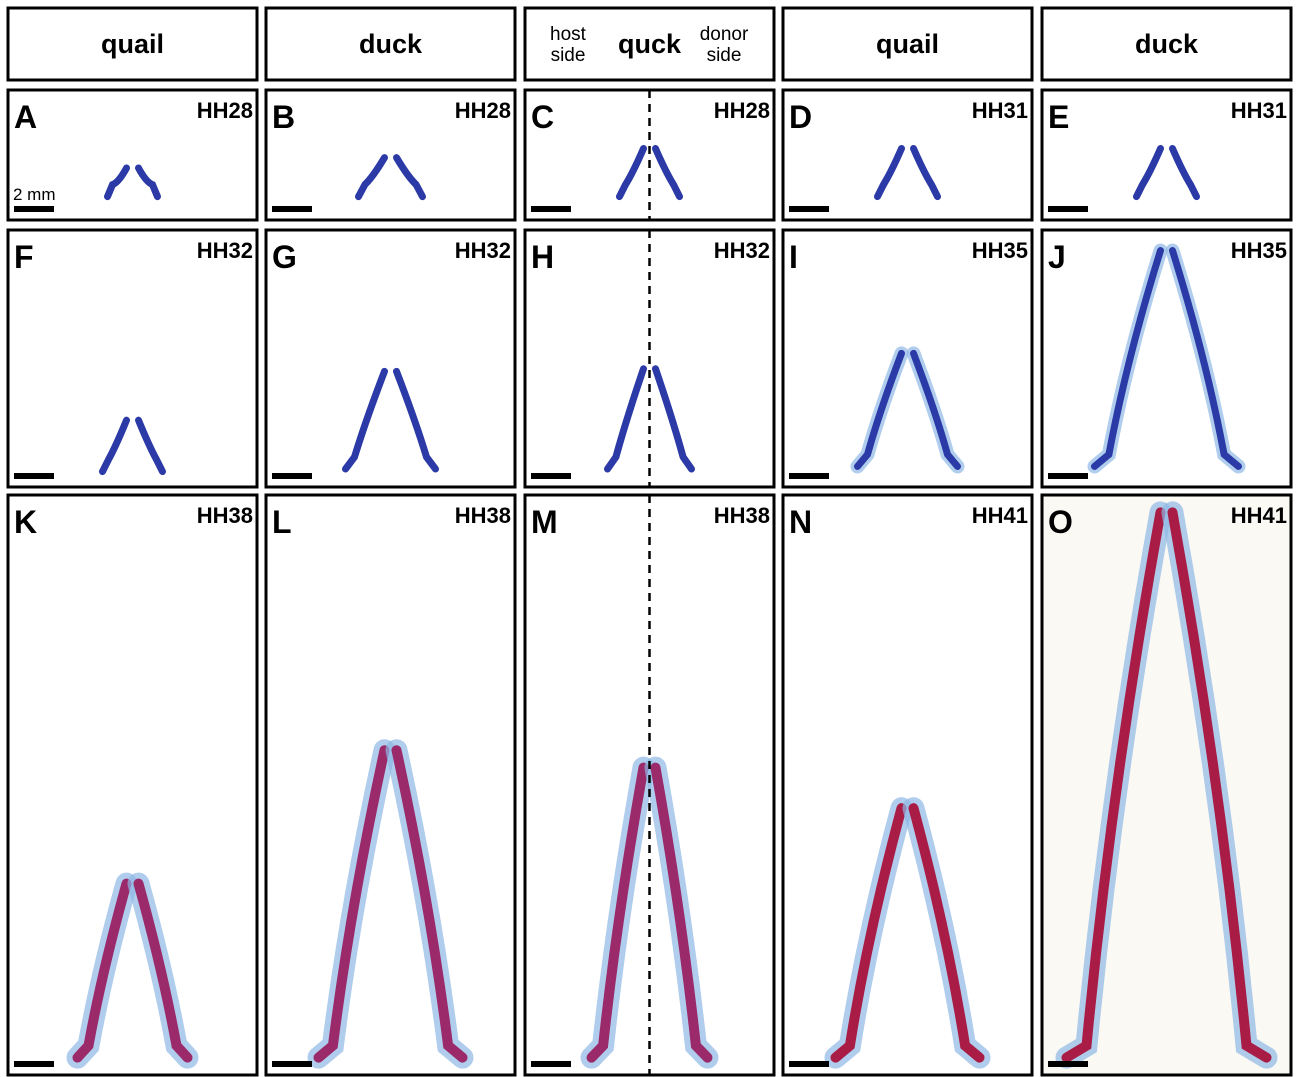 This screenshot has width=1298, height=1077. Describe the element at coordinates (25, 522) in the screenshot. I see `panel-letter: K` at that location.